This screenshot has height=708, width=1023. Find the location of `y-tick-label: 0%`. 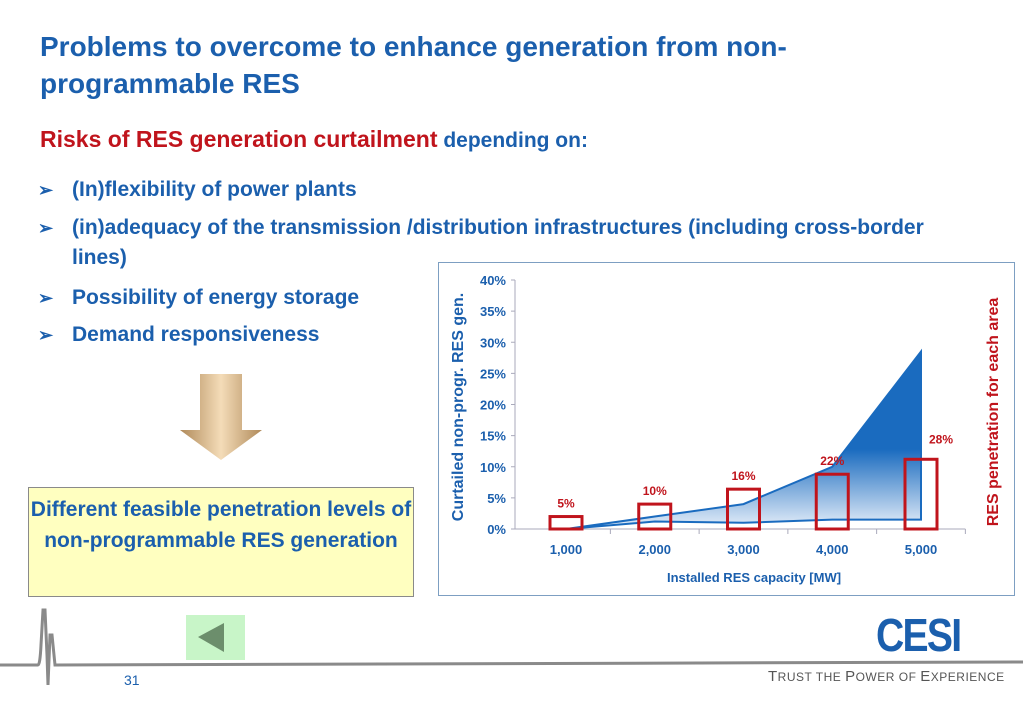

y-tick-label: 0% is located at coordinates (496, 529).